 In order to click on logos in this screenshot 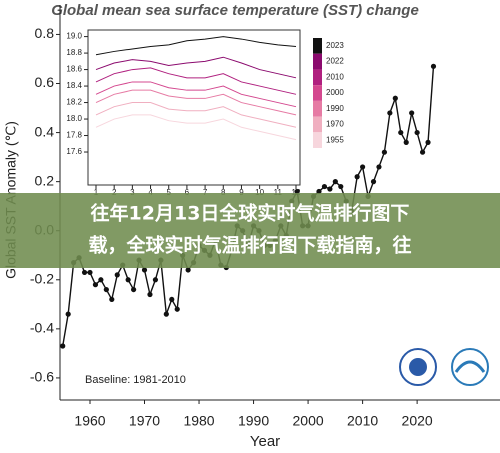, I will do `click(444, 367)`.